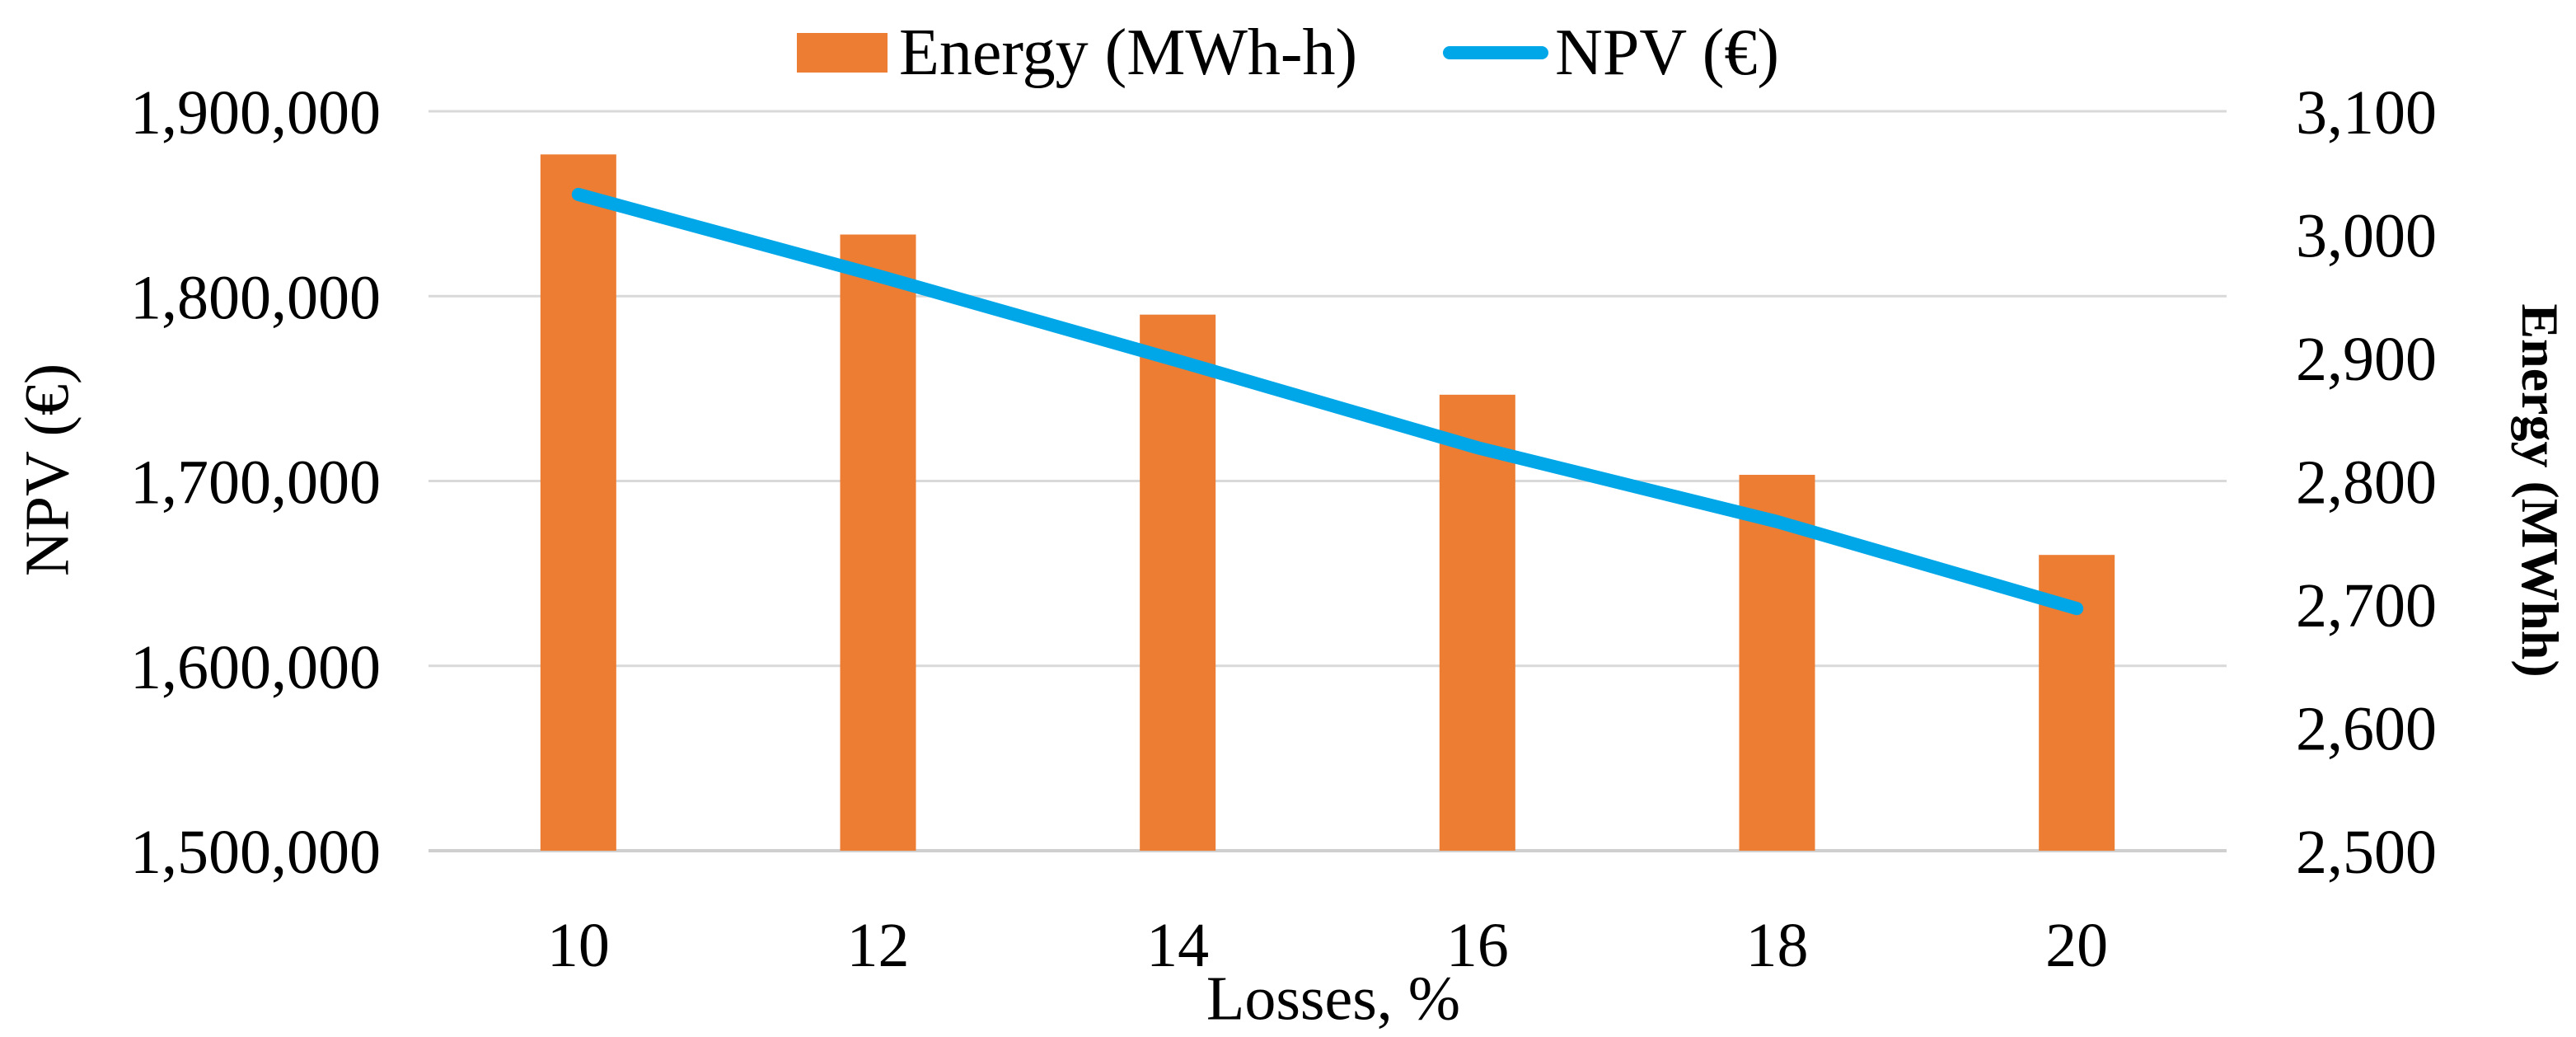 The width and height of the screenshot is (2576, 1037). What do you see at coordinates (2366, 237) in the screenshot?
I see `right-axis-tick-label: 3,000` at bounding box center [2366, 237].